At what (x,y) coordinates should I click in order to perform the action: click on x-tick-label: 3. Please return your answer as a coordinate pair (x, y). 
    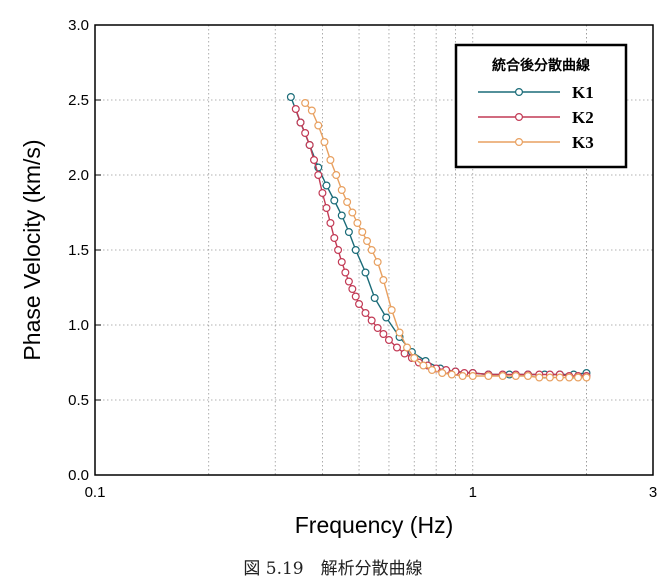
    Looking at the image, I should click on (653, 492).